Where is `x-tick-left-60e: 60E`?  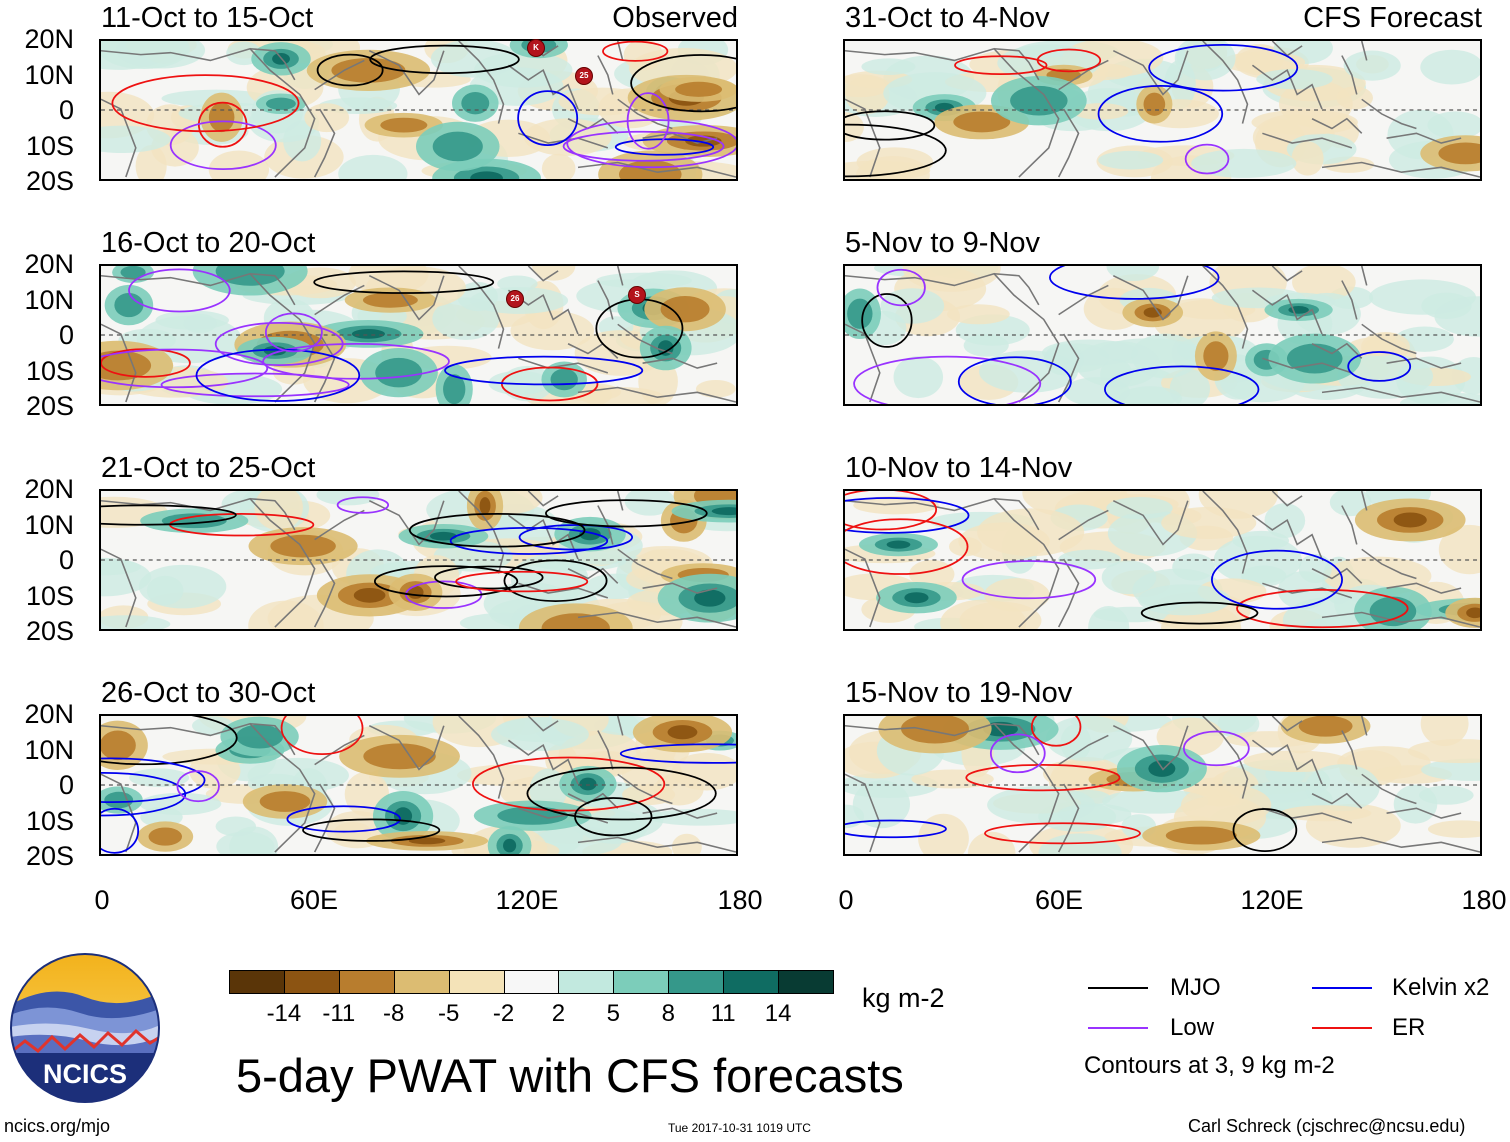 x-tick-left-60e: 60E is located at coordinates (314, 900).